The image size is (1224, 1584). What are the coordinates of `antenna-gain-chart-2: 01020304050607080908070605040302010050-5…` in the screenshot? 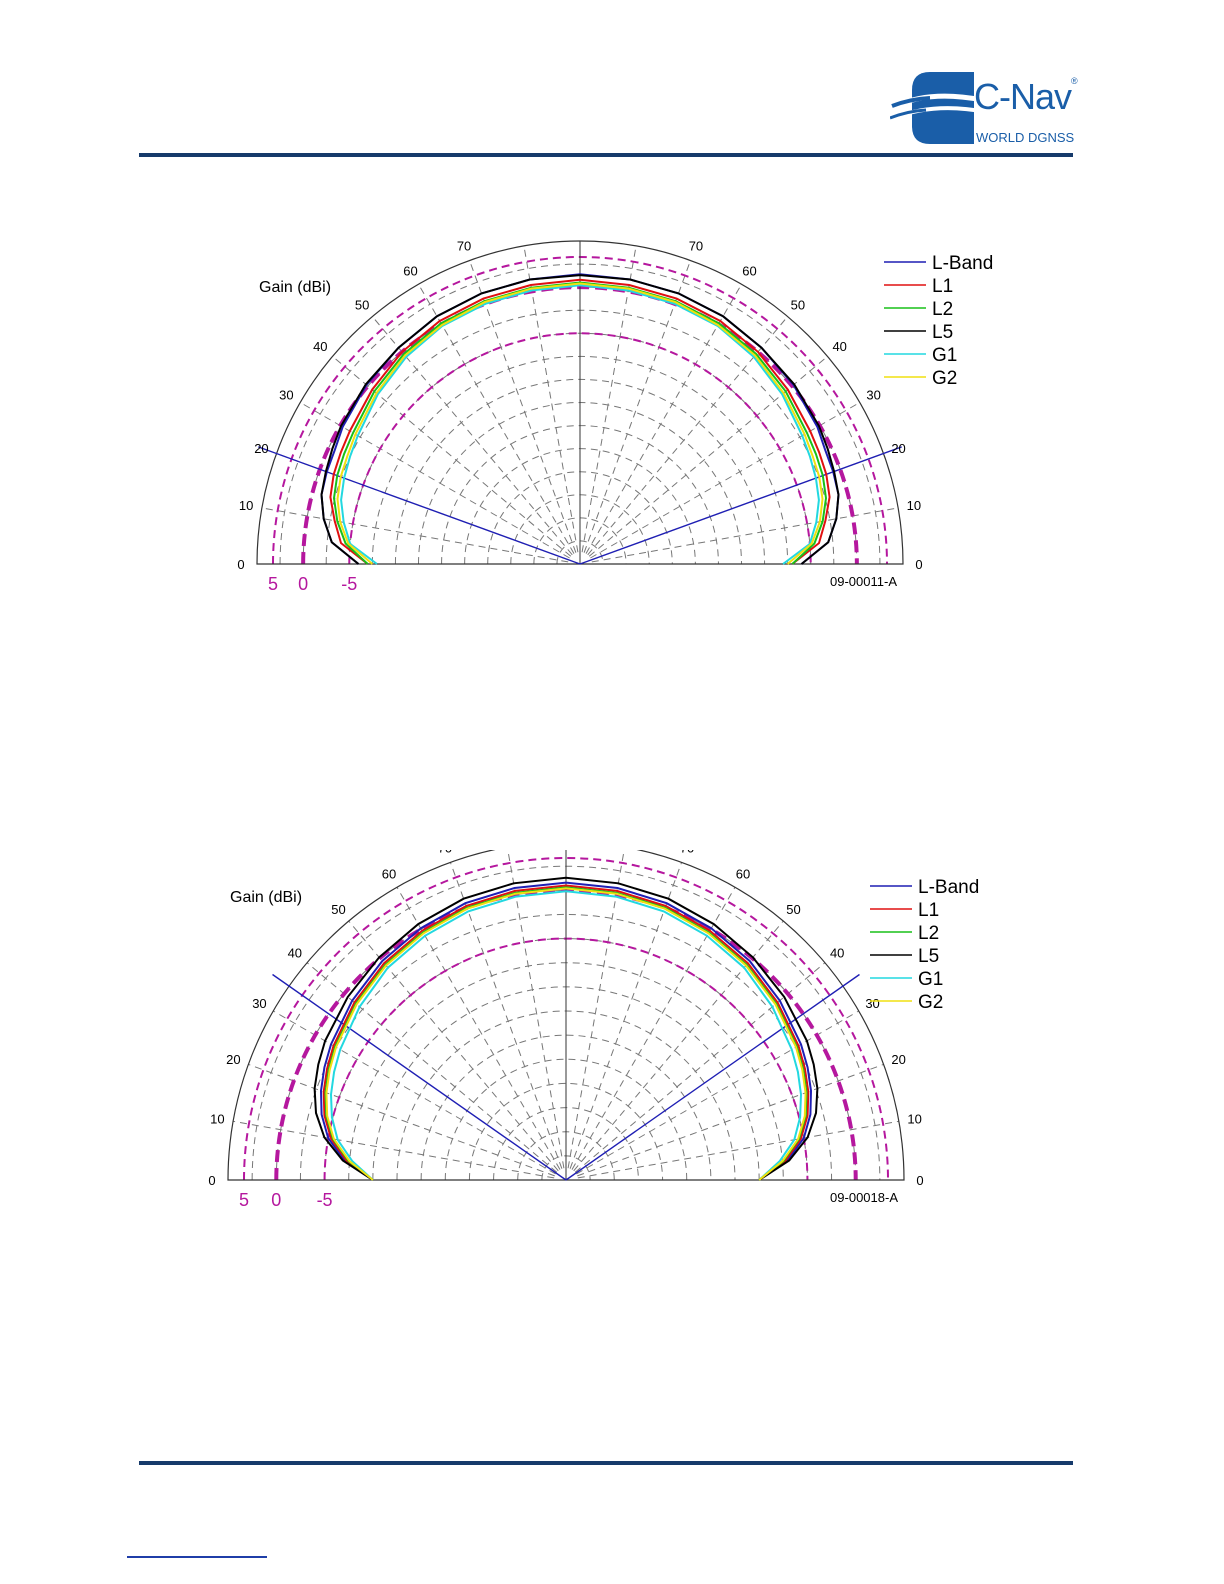 It's located at (604, 1030).